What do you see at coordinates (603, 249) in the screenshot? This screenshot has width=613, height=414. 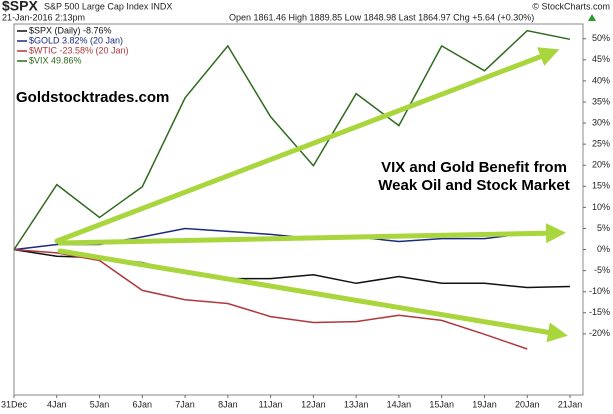 I see `y-tick-label: 0%` at bounding box center [603, 249].